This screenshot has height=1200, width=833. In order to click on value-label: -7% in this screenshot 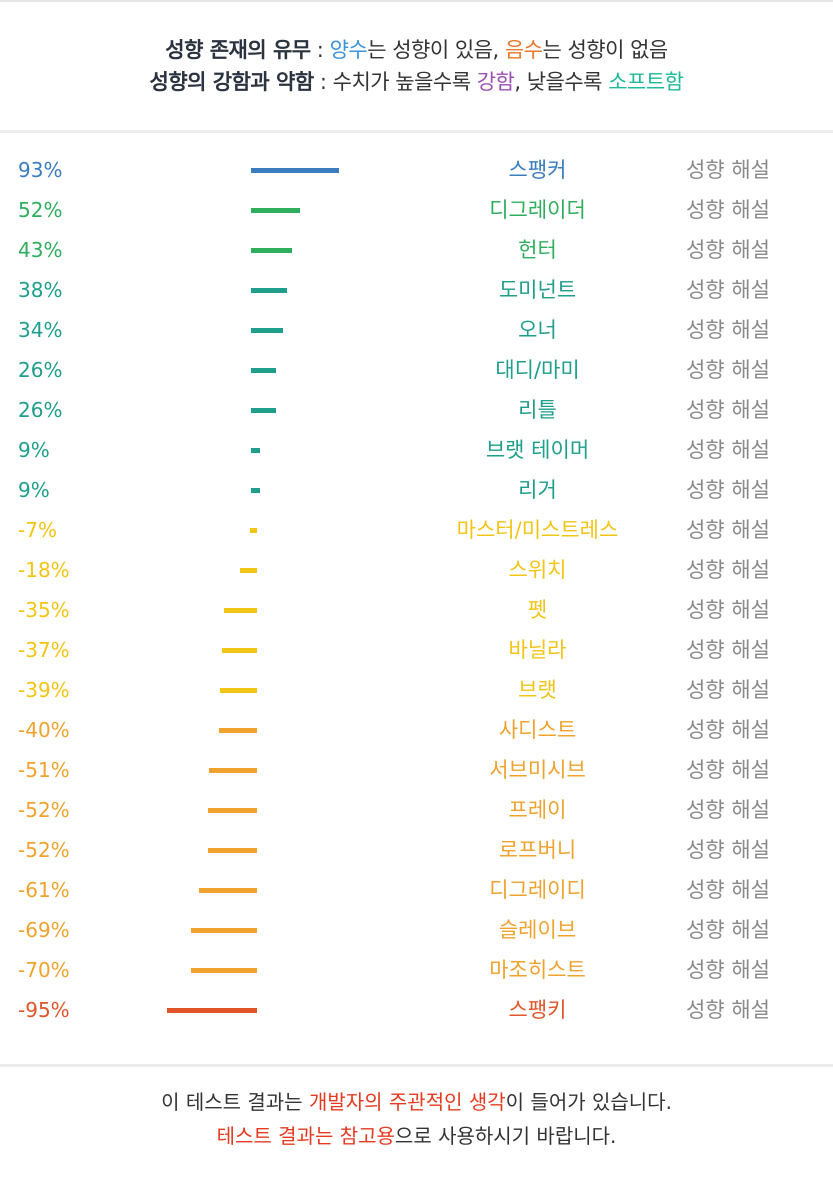, I will do `click(37, 530)`.